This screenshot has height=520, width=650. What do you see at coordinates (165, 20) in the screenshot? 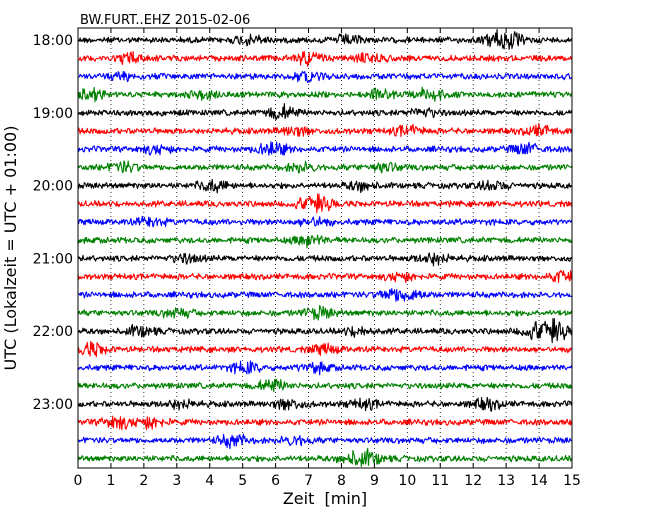
I see `chart-title: BW.FURT..EHZ 2015-02-06` at bounding box center [165, 20].